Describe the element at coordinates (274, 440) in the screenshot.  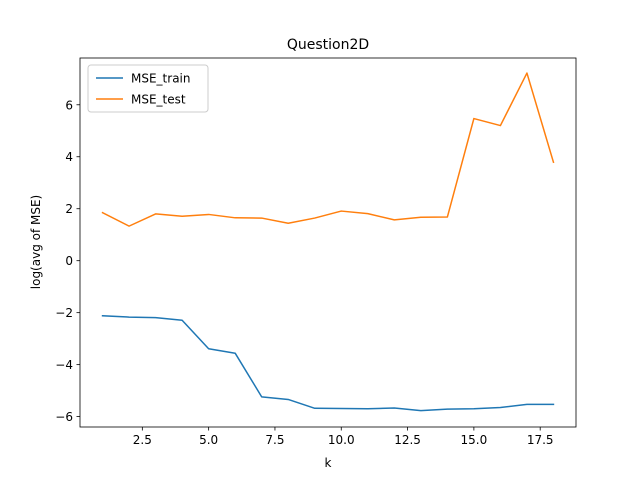
I see `x-tick-label: 7.5` at that location.